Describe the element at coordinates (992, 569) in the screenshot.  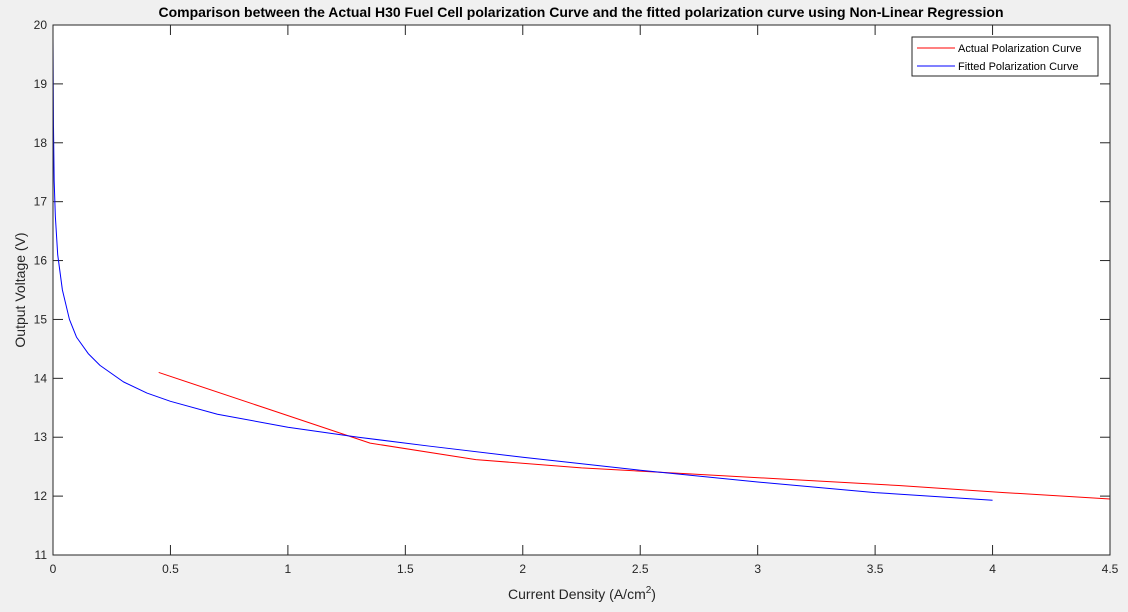
I see `x-tick-label: 4` at that location.